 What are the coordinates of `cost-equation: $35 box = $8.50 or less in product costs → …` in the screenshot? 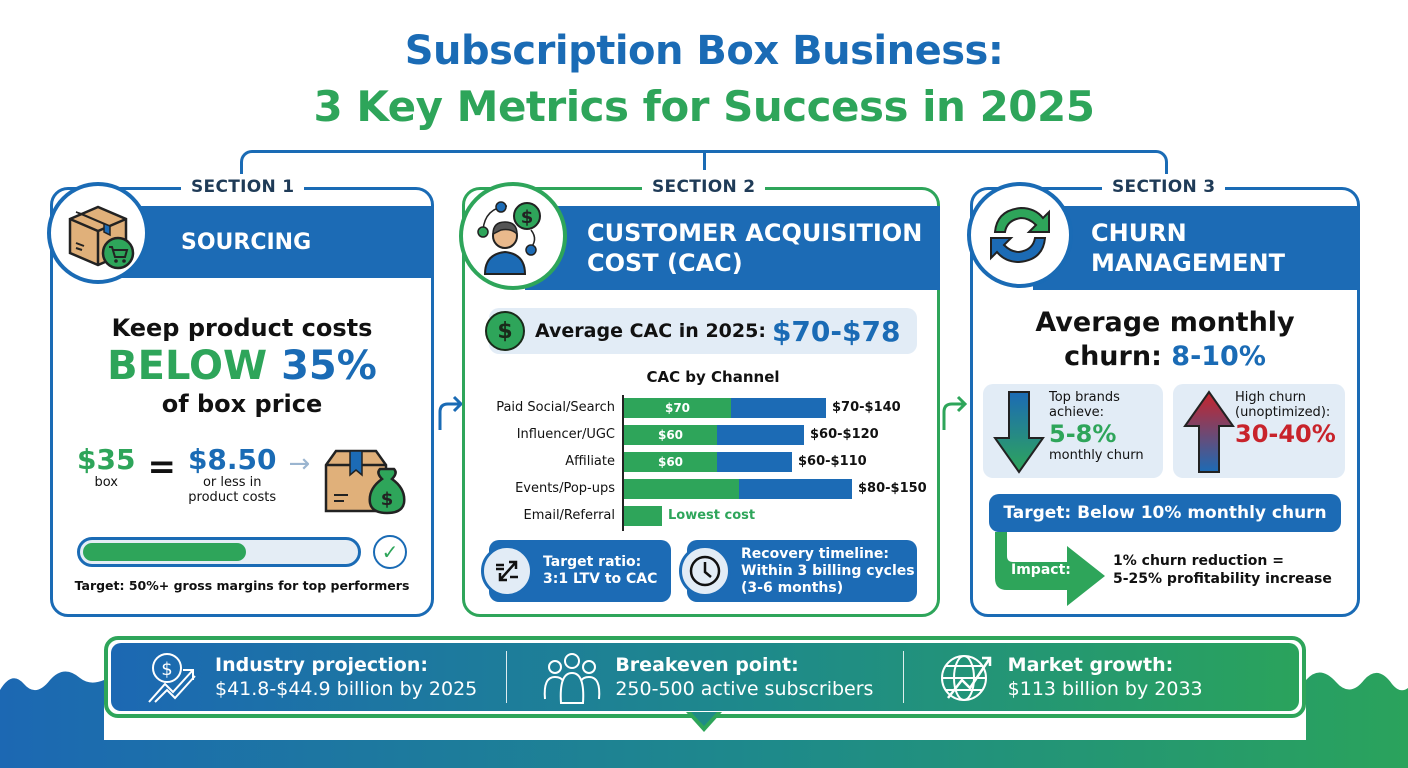 It's located at (242, 481).